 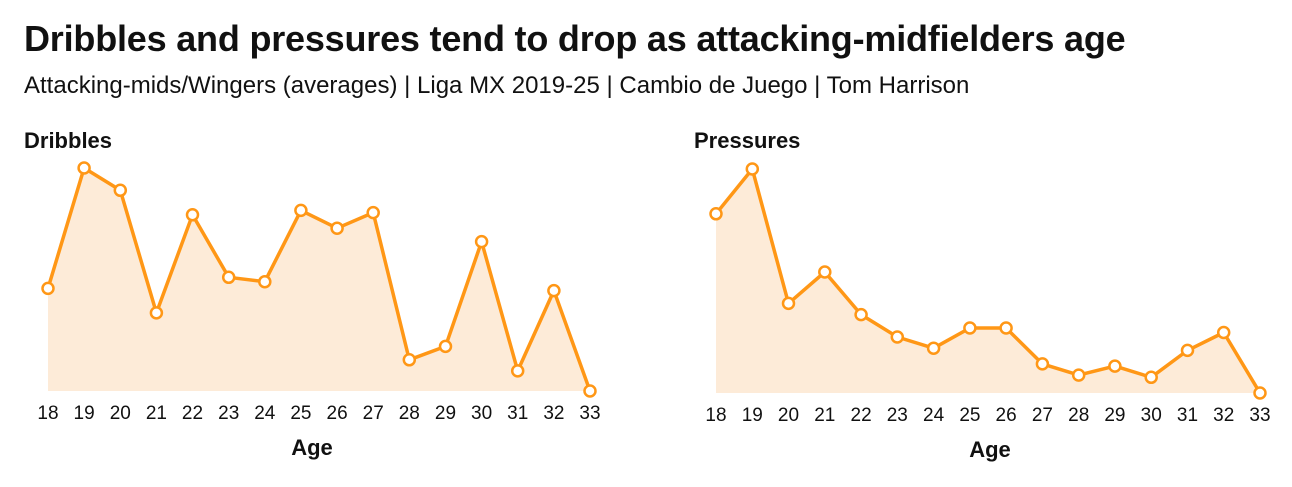 What do you see at coordinates (990, 449) in the screenshot?
I see `pressures-x-axis-label: Age` at bounding box center [990, 449].